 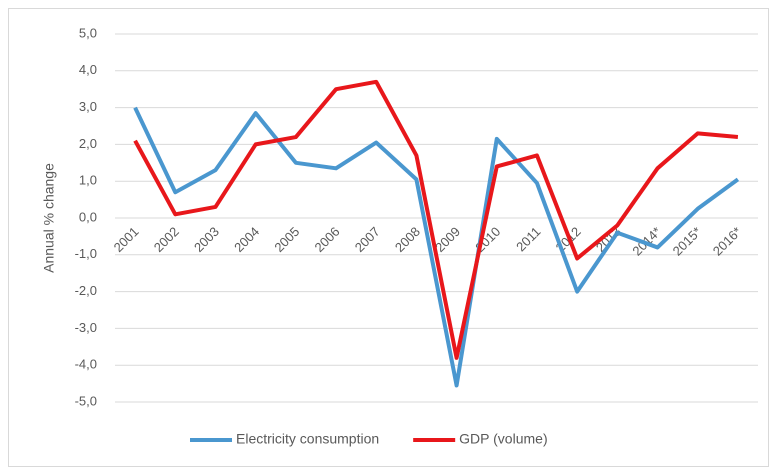 I want to click on y-tick-label: 0,0, so click(x=88, y=216).